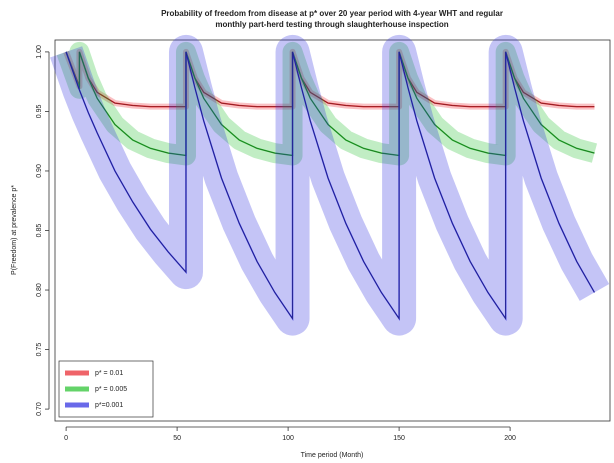 The width and height of the screenshot is (614, 463). What do you see at coordinates (109, 405) in the screenshot?
I see `legend-label: p*=0.001` at bounding box center [109, 405].